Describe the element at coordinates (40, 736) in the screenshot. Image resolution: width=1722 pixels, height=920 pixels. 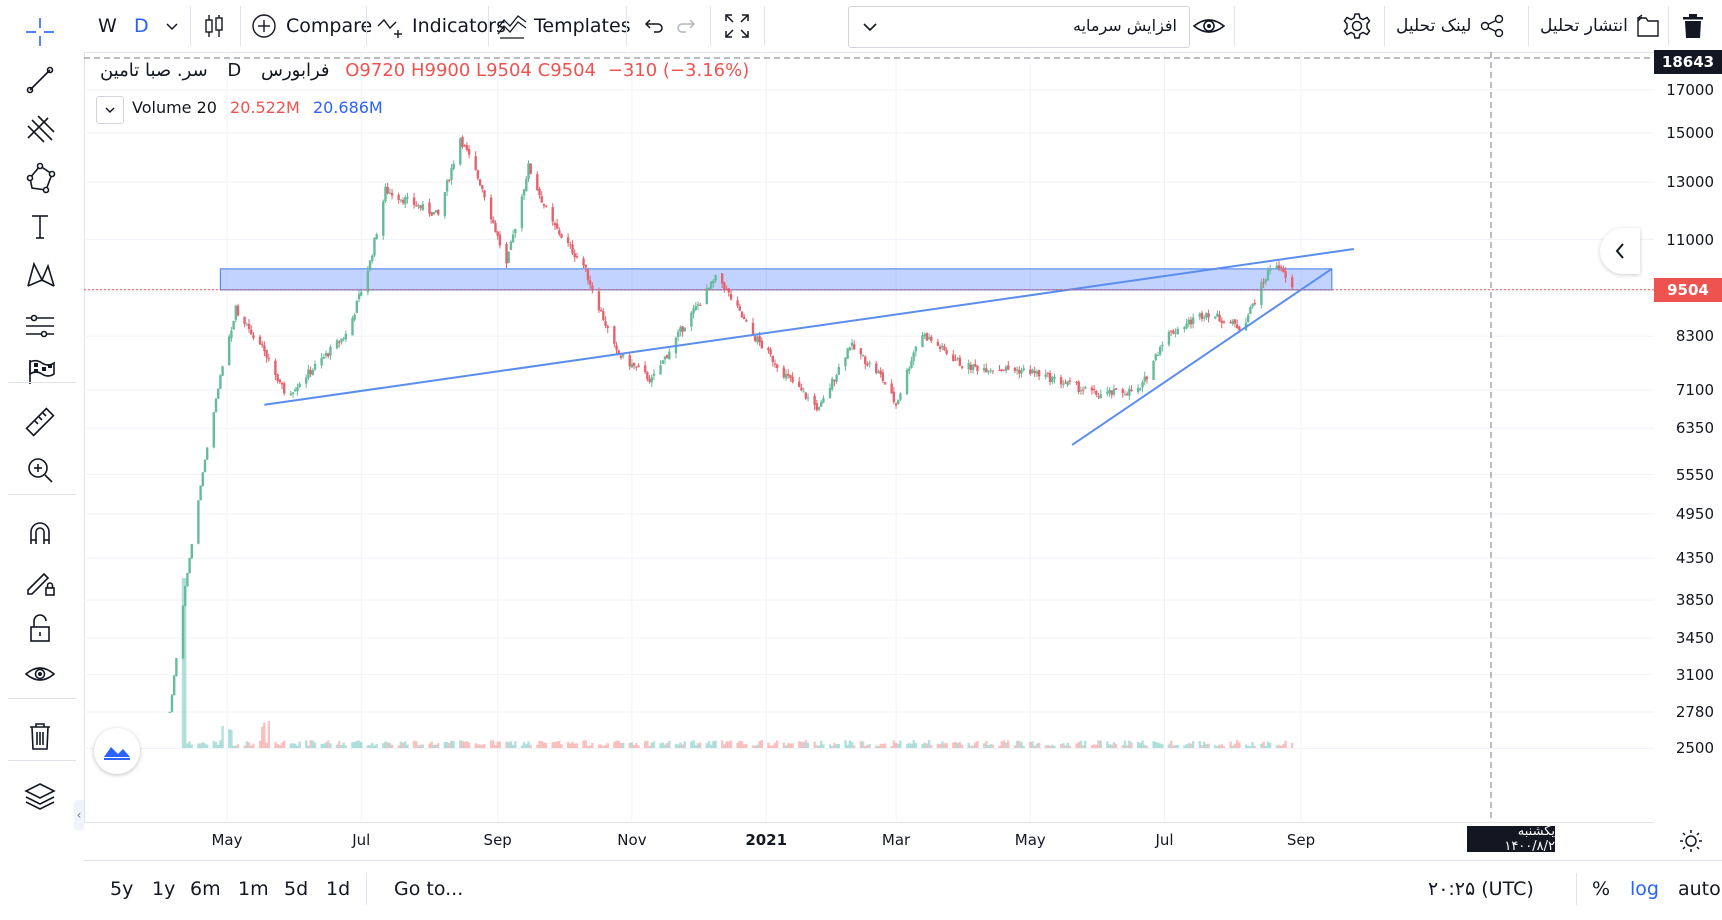
I see `trash-icon` at that location.